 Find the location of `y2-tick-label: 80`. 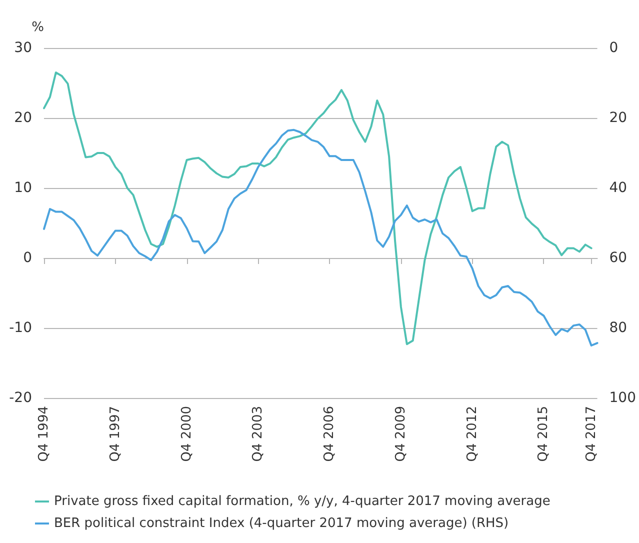

y2-tick-label: 80 is located at coordinates (618, 328).